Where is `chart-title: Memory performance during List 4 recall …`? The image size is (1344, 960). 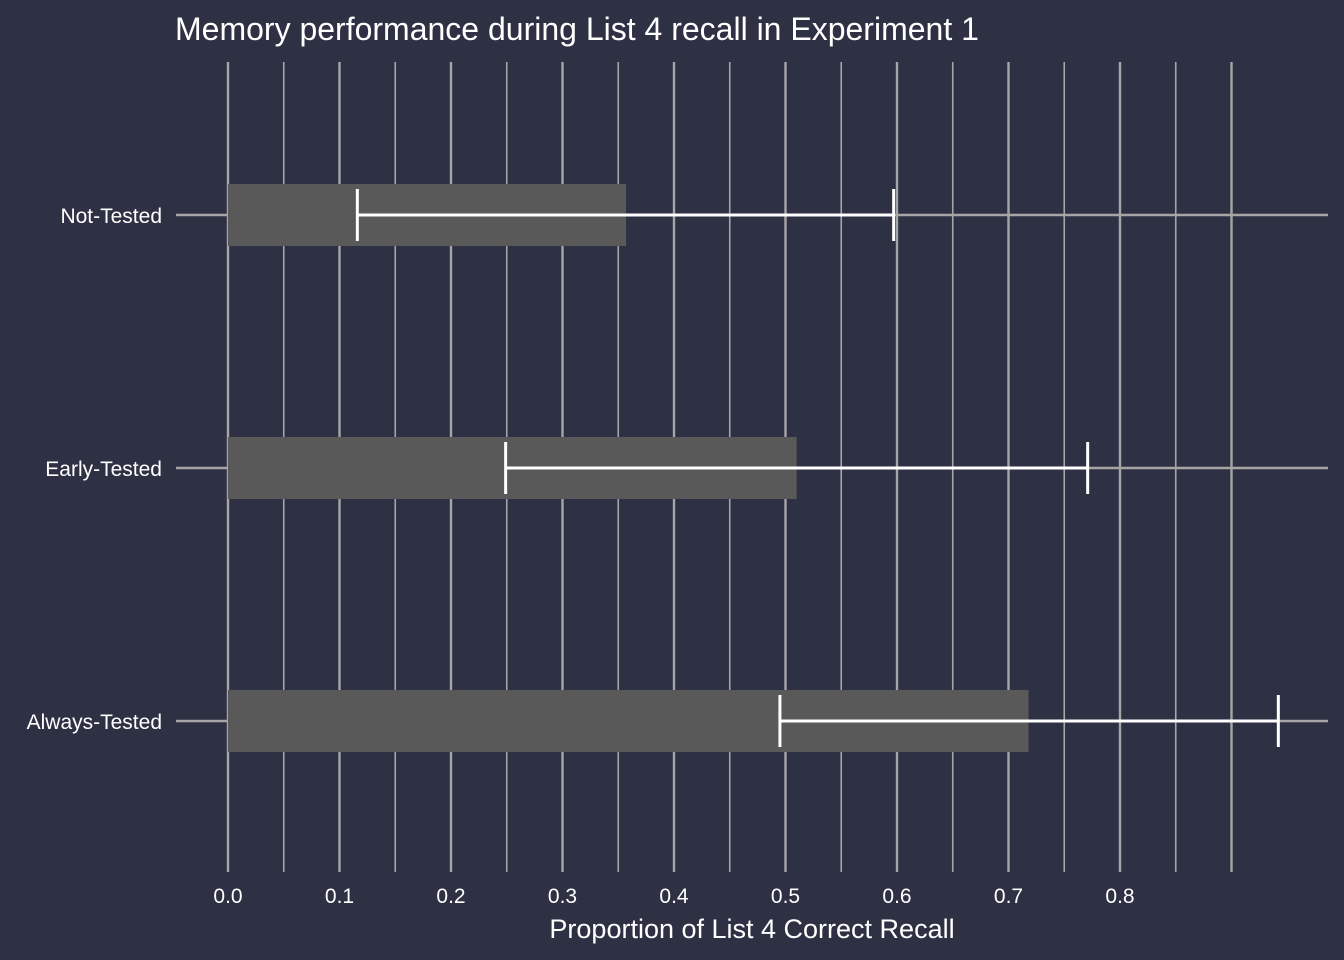 chart-title: Memory performance during List 4 recall … is located at coordinates (577, 29).